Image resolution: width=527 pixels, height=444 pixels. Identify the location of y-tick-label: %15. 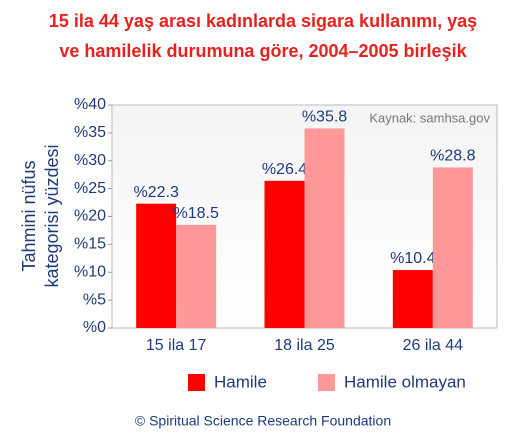
(90, 244).